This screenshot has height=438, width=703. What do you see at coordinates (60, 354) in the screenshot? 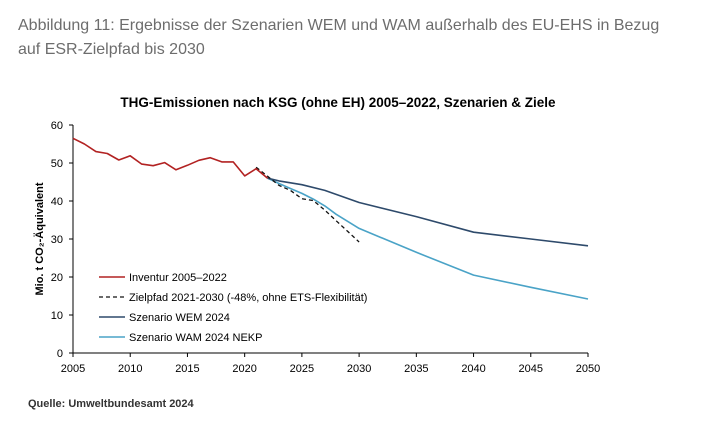
I see `y-tick-label: 0` at bounding box center [60, 354].